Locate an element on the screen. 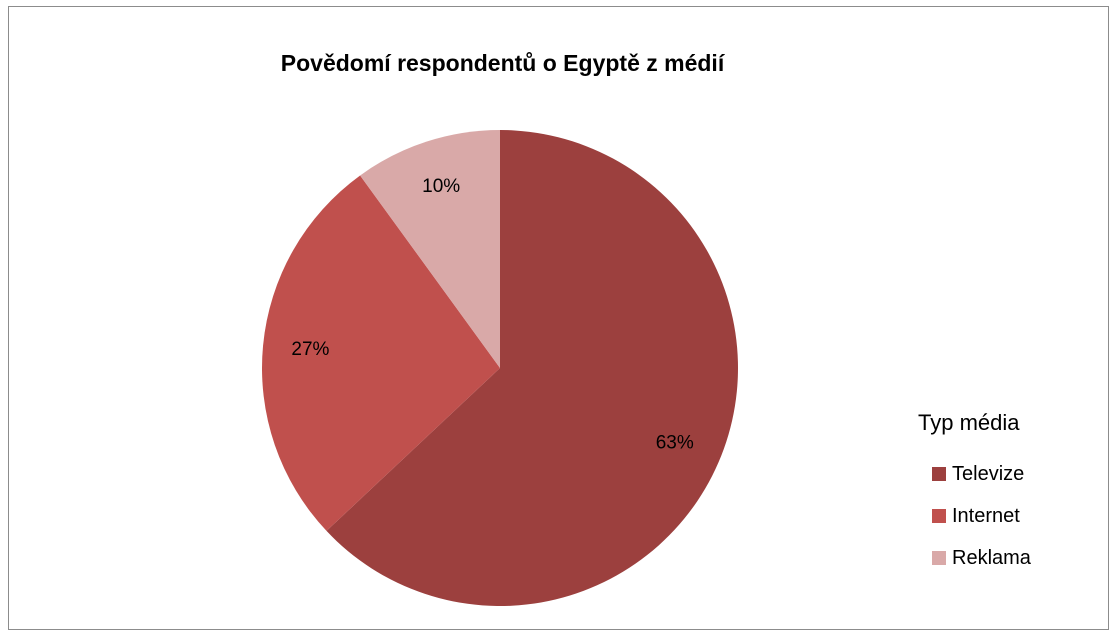  legend-item-internet: Internet is located at coordinates (1008, 516).